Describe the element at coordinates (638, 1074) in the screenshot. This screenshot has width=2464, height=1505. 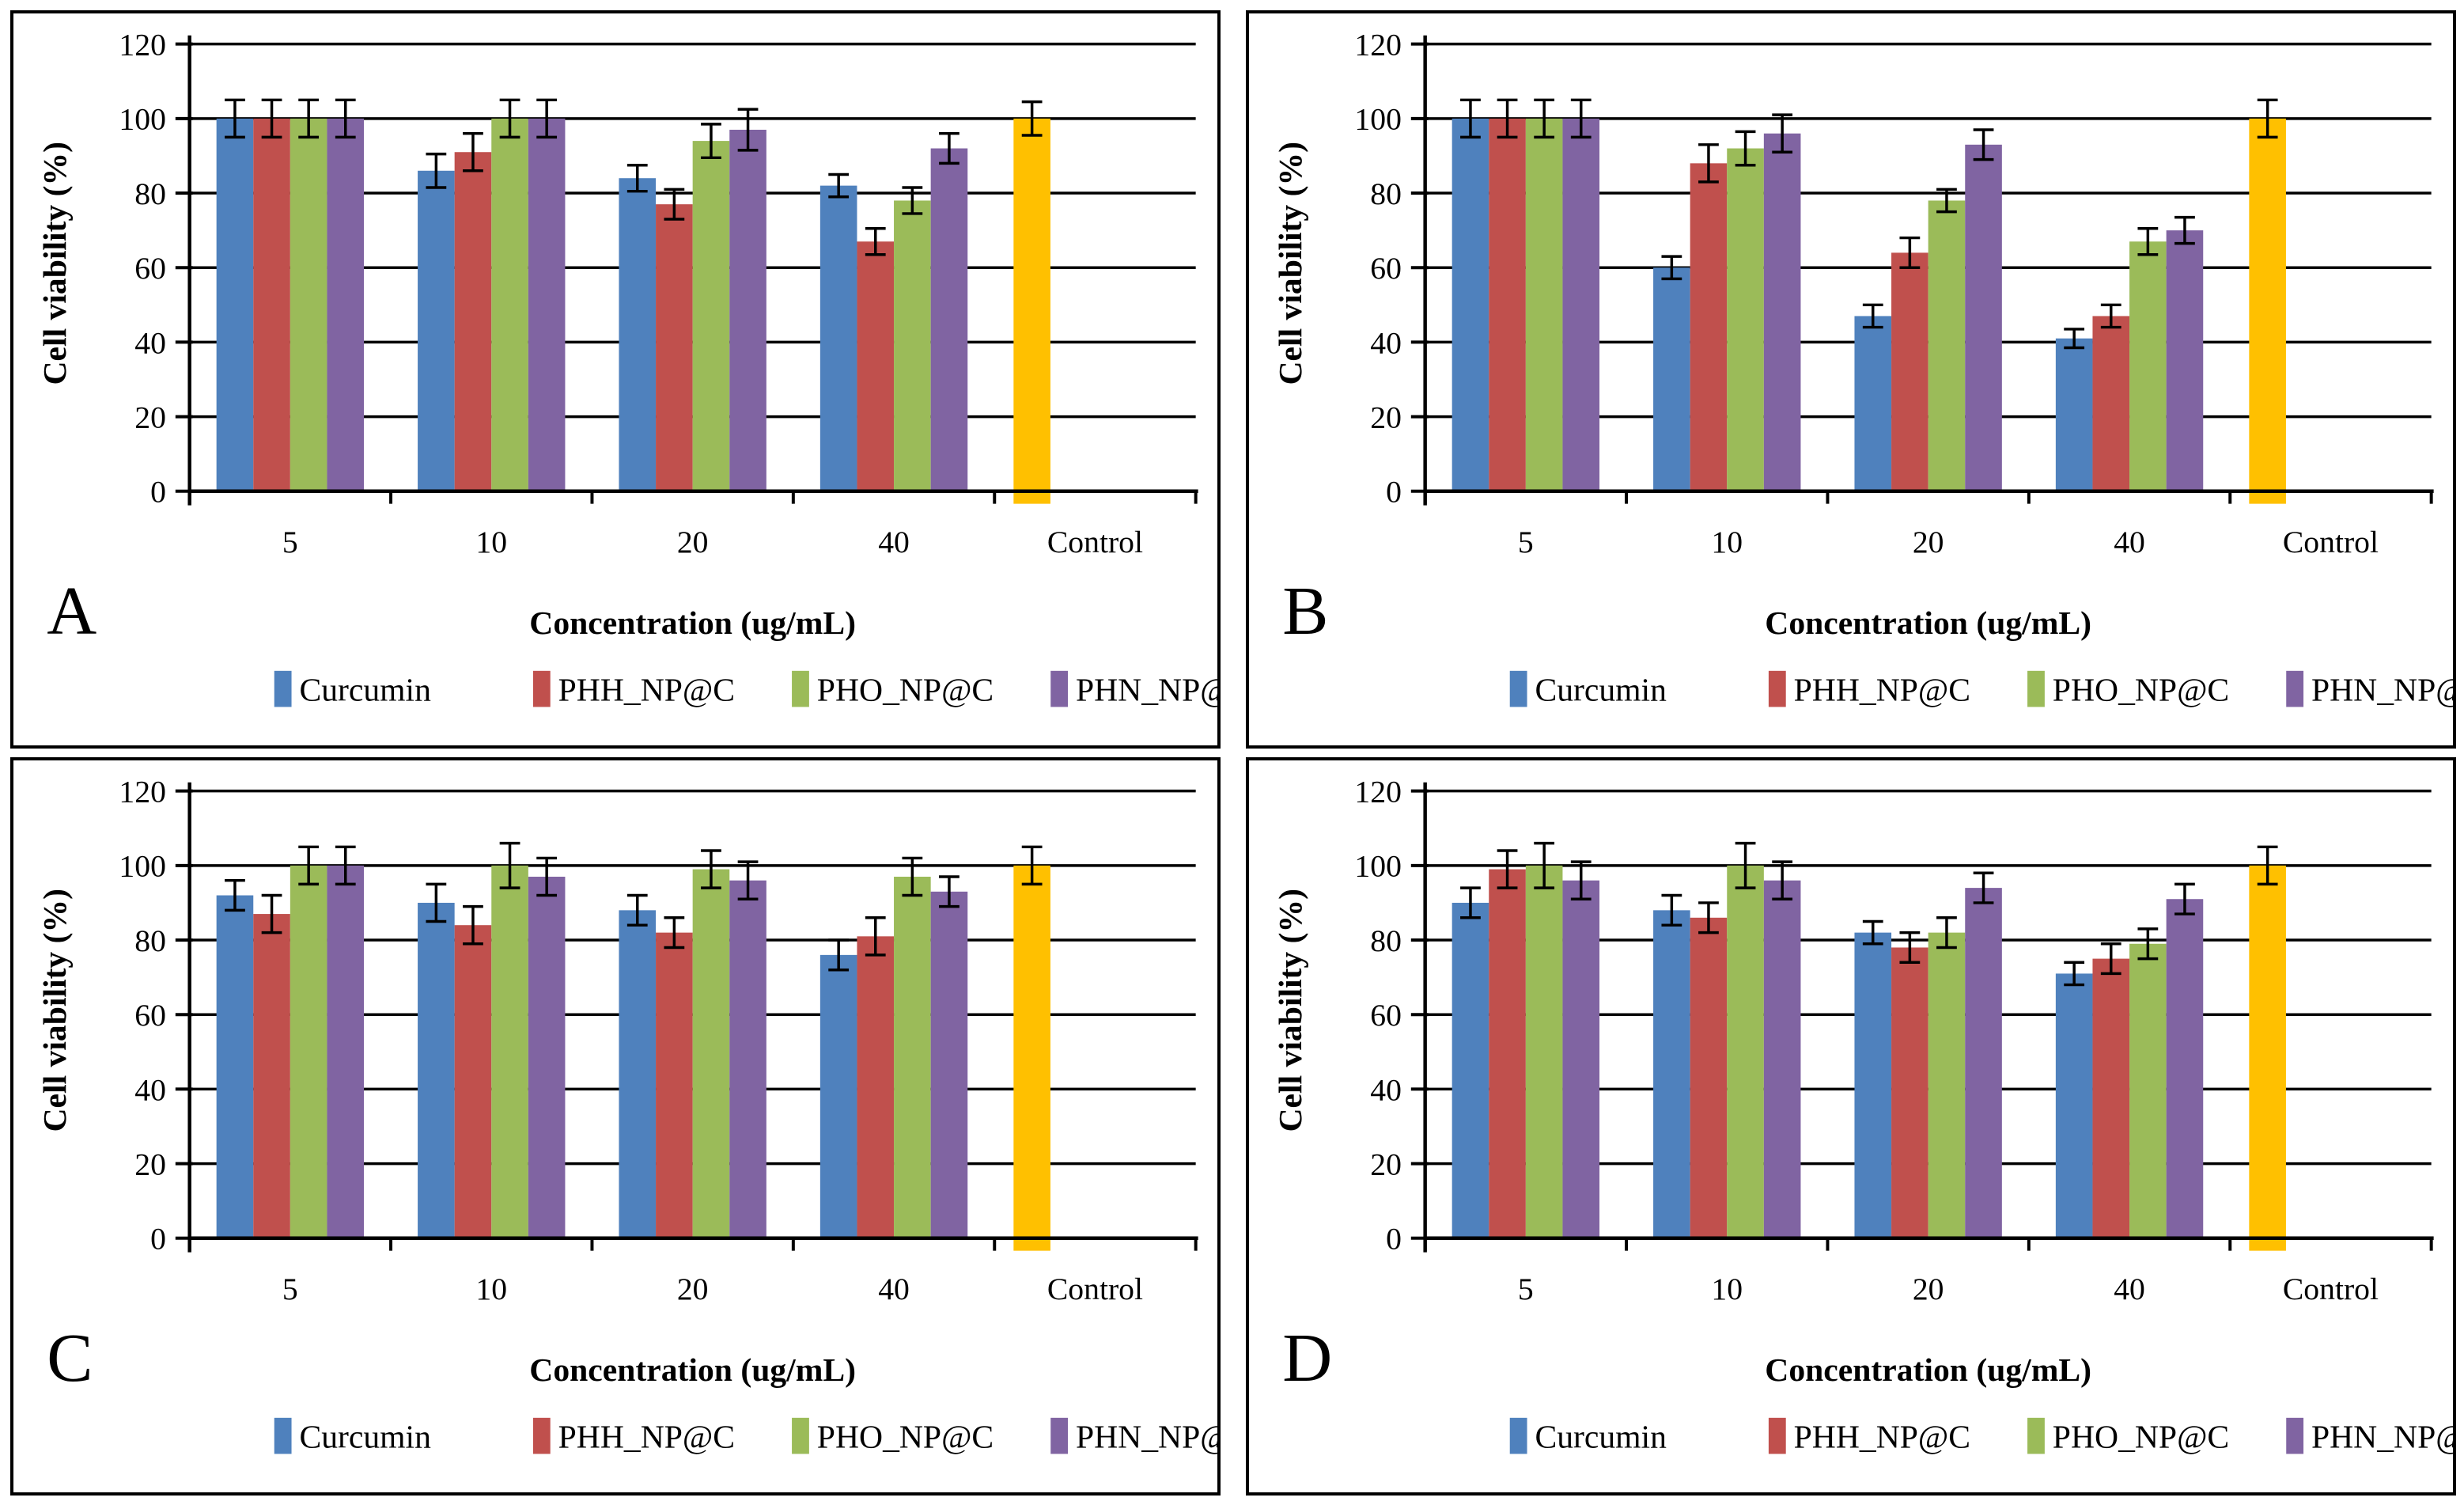
I see `bar-C-20-Curcumin` at that location.